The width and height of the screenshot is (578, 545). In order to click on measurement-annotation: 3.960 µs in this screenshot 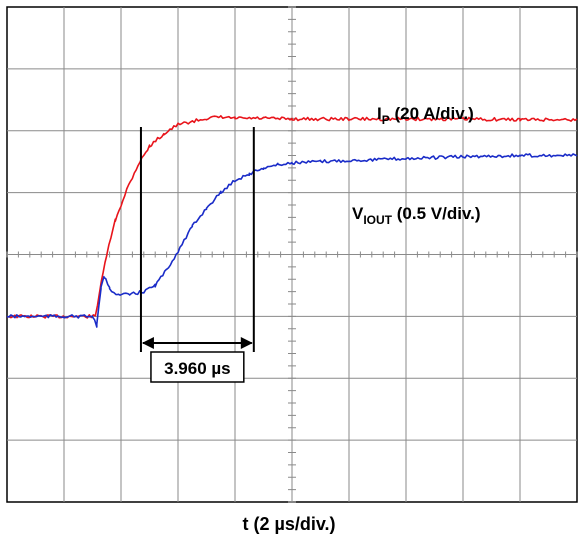, I will do `click(197, 255)`.